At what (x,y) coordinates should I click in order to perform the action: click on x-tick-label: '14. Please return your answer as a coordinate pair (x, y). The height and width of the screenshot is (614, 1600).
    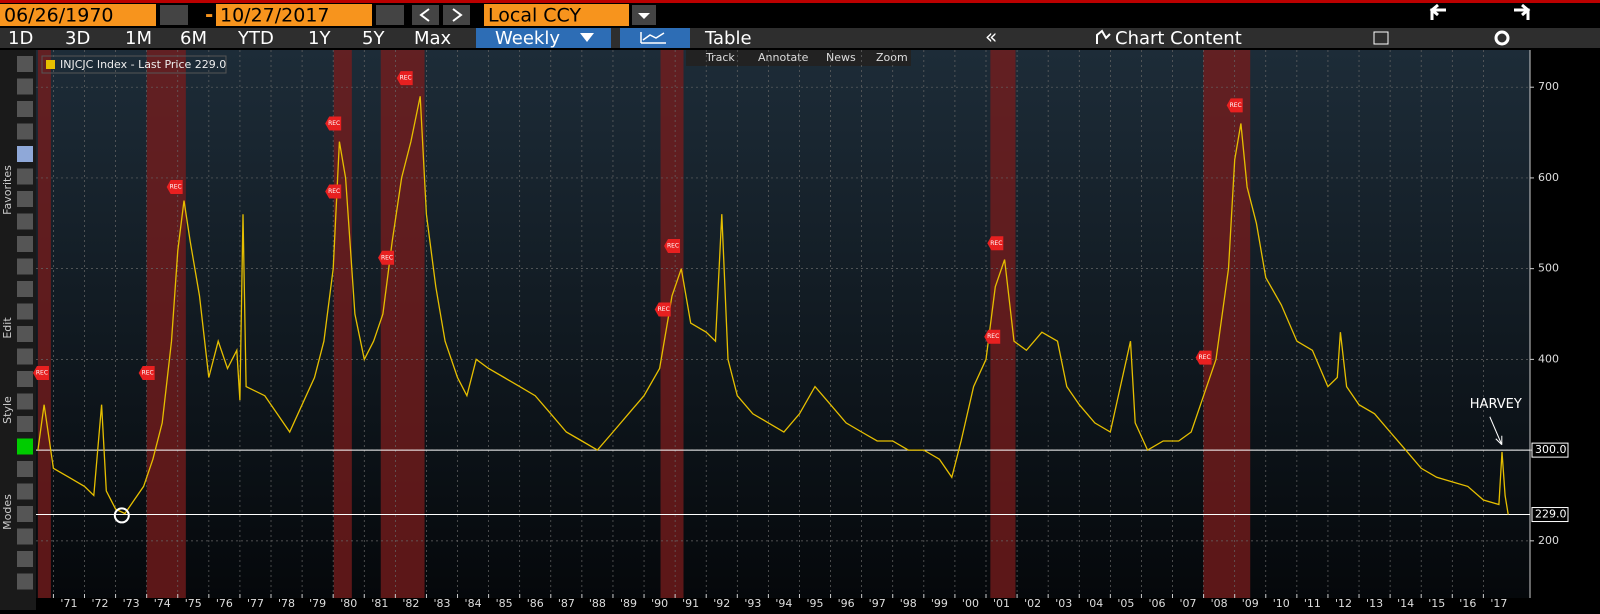
    Looking at the image, I should click on (1405, 603).